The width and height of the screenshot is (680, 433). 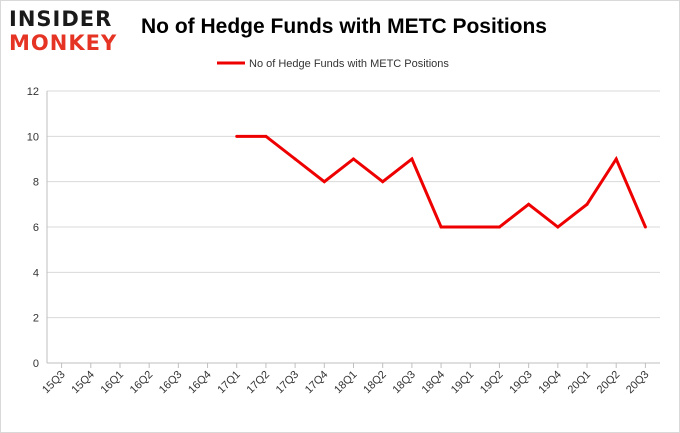 I want to click on x-tick-label-18Q2: 18Q2, so click(x=375, y=383).